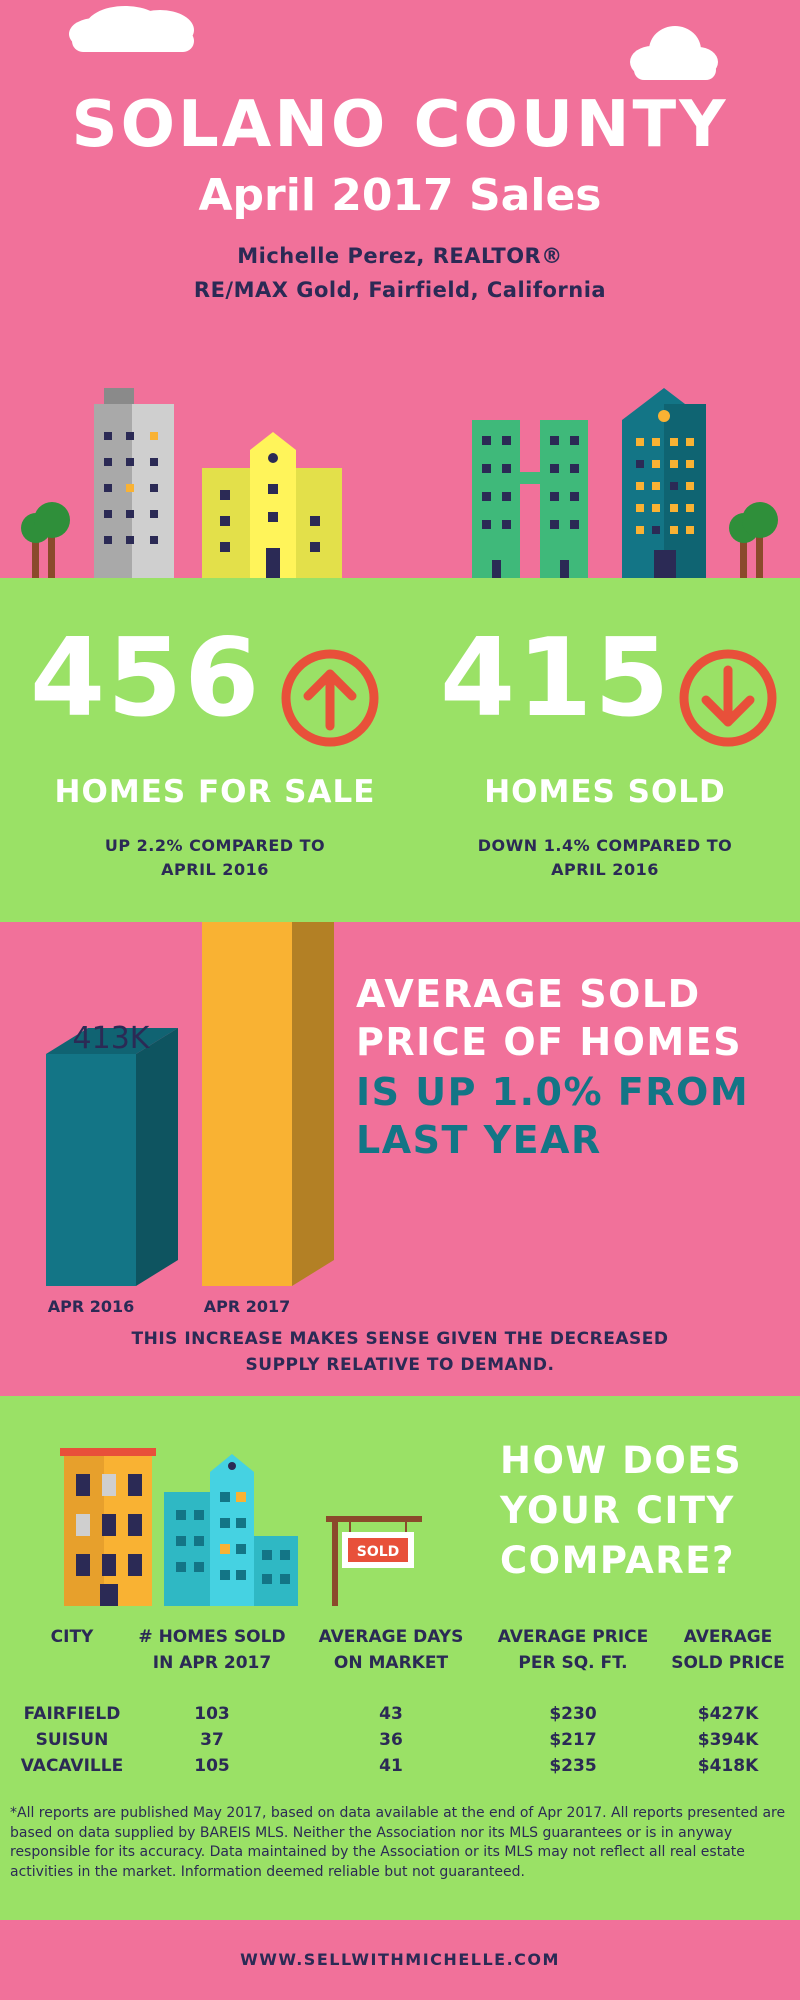  What do you see at coordinates (605, 792) in the screenshot?
I see `homes-sold-label: HOMES SOLD` at bounding box center [605, 792].